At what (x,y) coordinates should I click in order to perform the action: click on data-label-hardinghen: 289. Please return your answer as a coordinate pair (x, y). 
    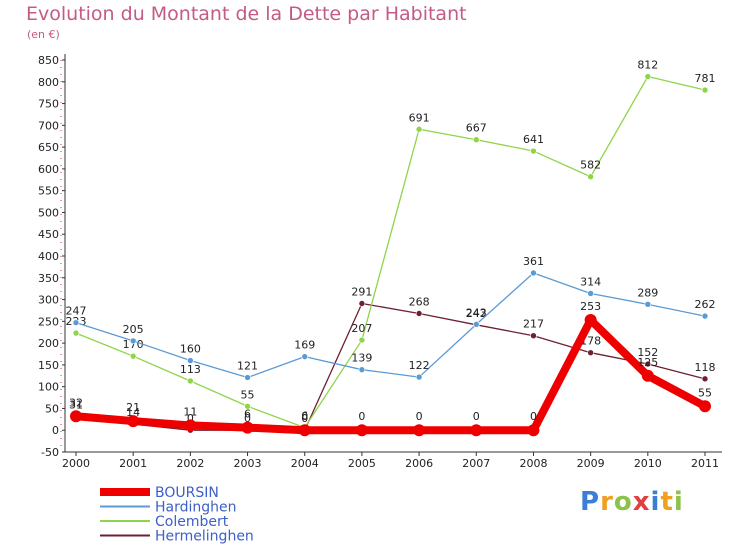
    Looking at the image, I should click on (647, 292).